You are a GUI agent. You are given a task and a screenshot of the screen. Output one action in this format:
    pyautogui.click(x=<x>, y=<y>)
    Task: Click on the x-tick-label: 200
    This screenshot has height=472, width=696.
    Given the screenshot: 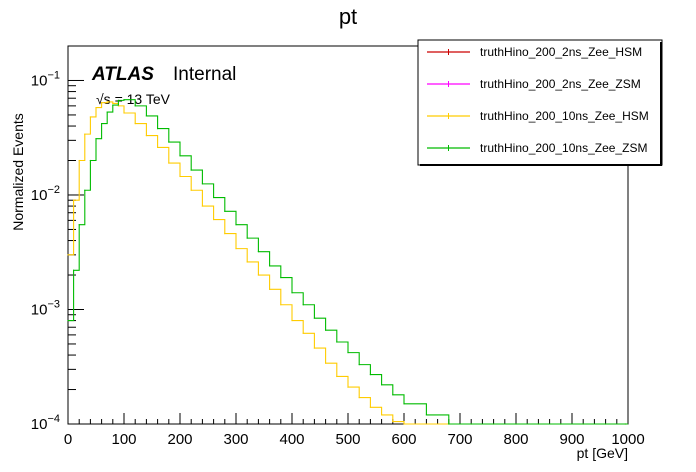 What is the action you would take?
    pyautogui.click(x=179, y=439)
    